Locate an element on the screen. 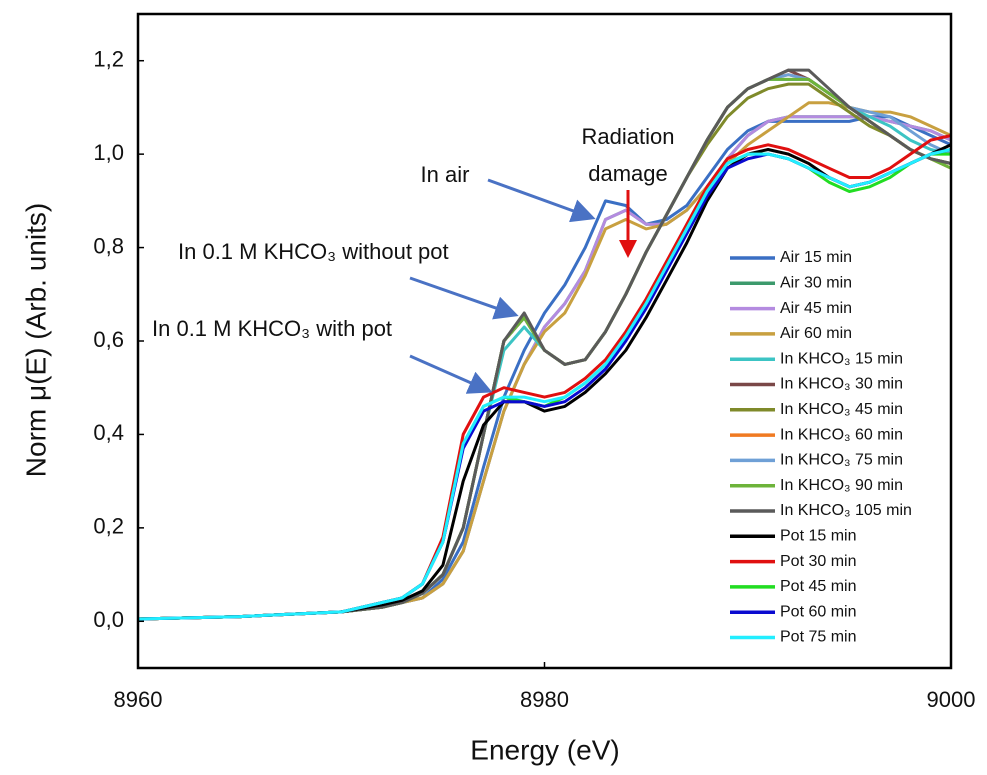  legend-label: In KHCO₃ 30 min is located at coordinates (841, 384).